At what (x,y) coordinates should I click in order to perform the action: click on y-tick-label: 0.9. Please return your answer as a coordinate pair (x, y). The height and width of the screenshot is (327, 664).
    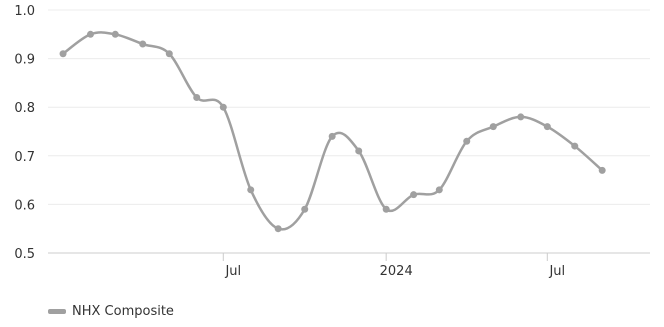
    Looking at the image, I should click on (24, 60).